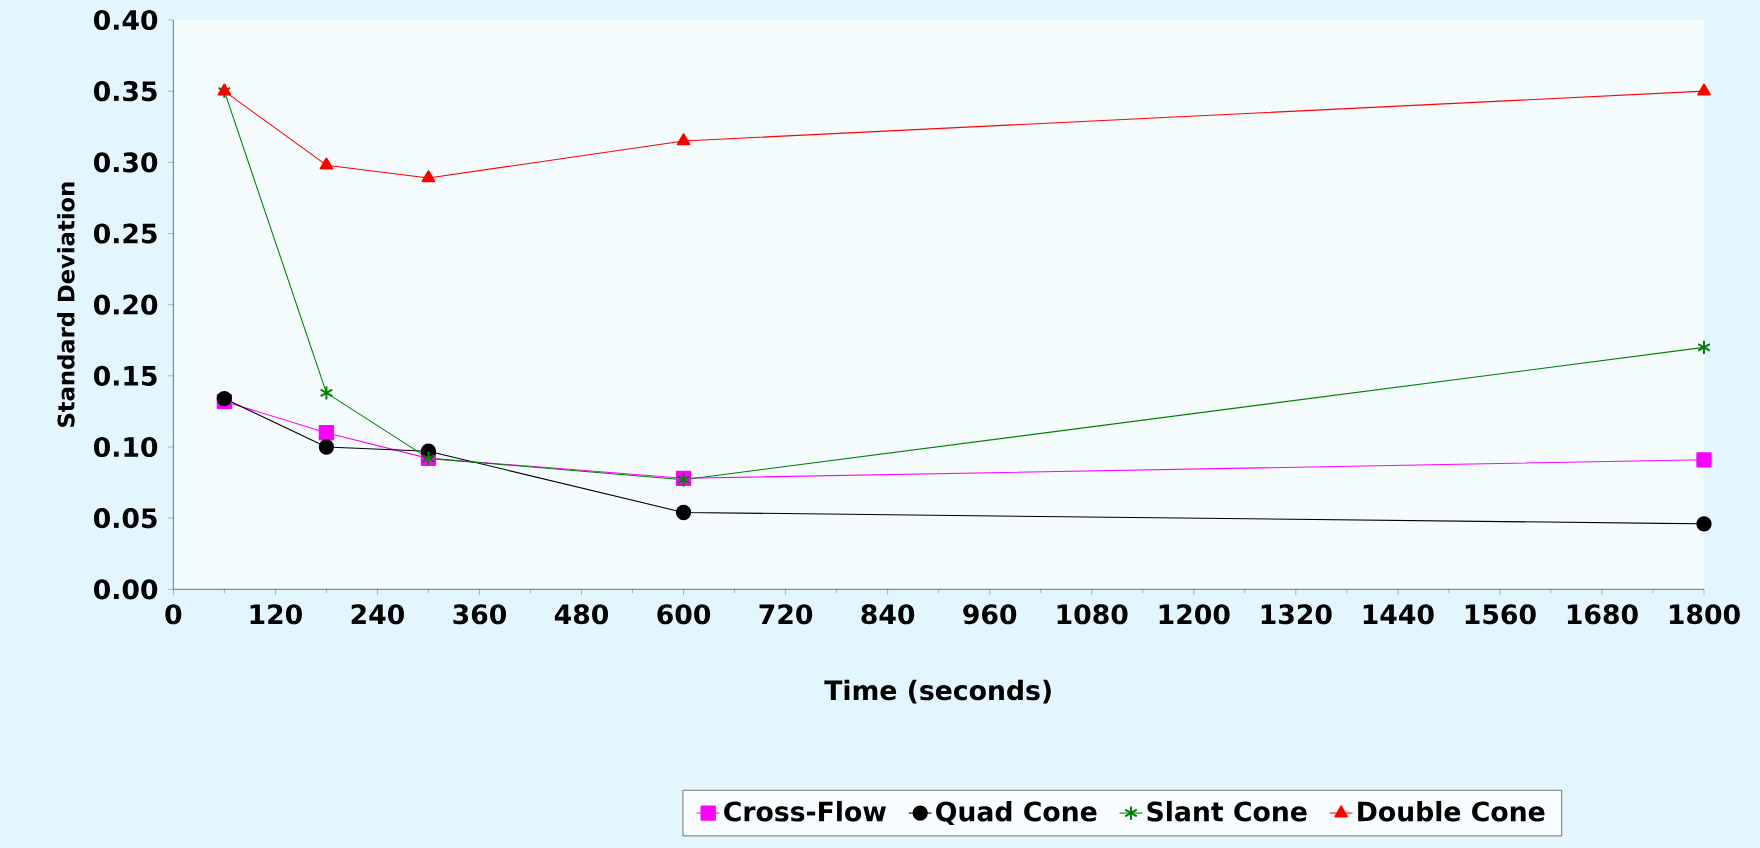  I want to click on y-tick-label: 0.30, so click(125, 162).